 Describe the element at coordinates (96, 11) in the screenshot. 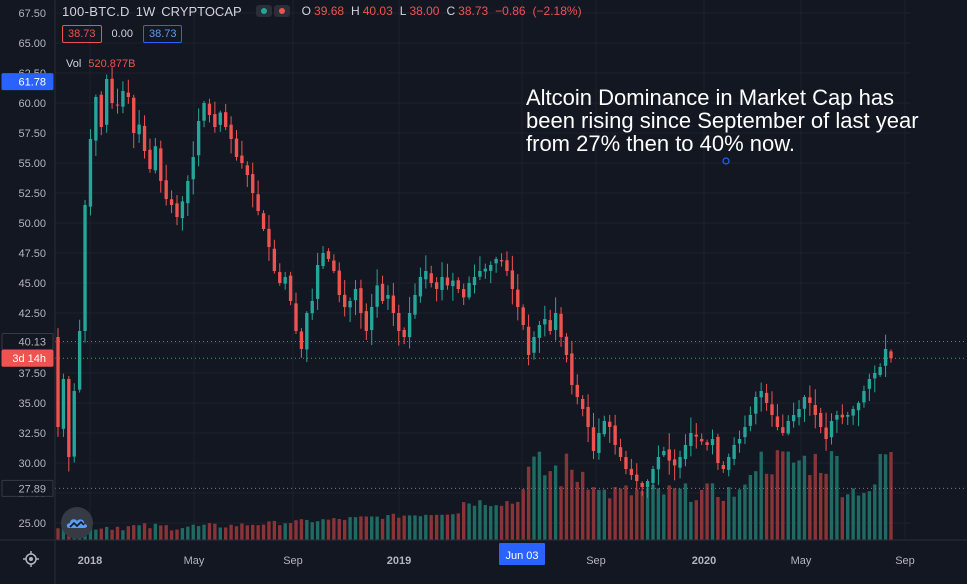

I see `symbol-name: 100-BTC.D` at that location.